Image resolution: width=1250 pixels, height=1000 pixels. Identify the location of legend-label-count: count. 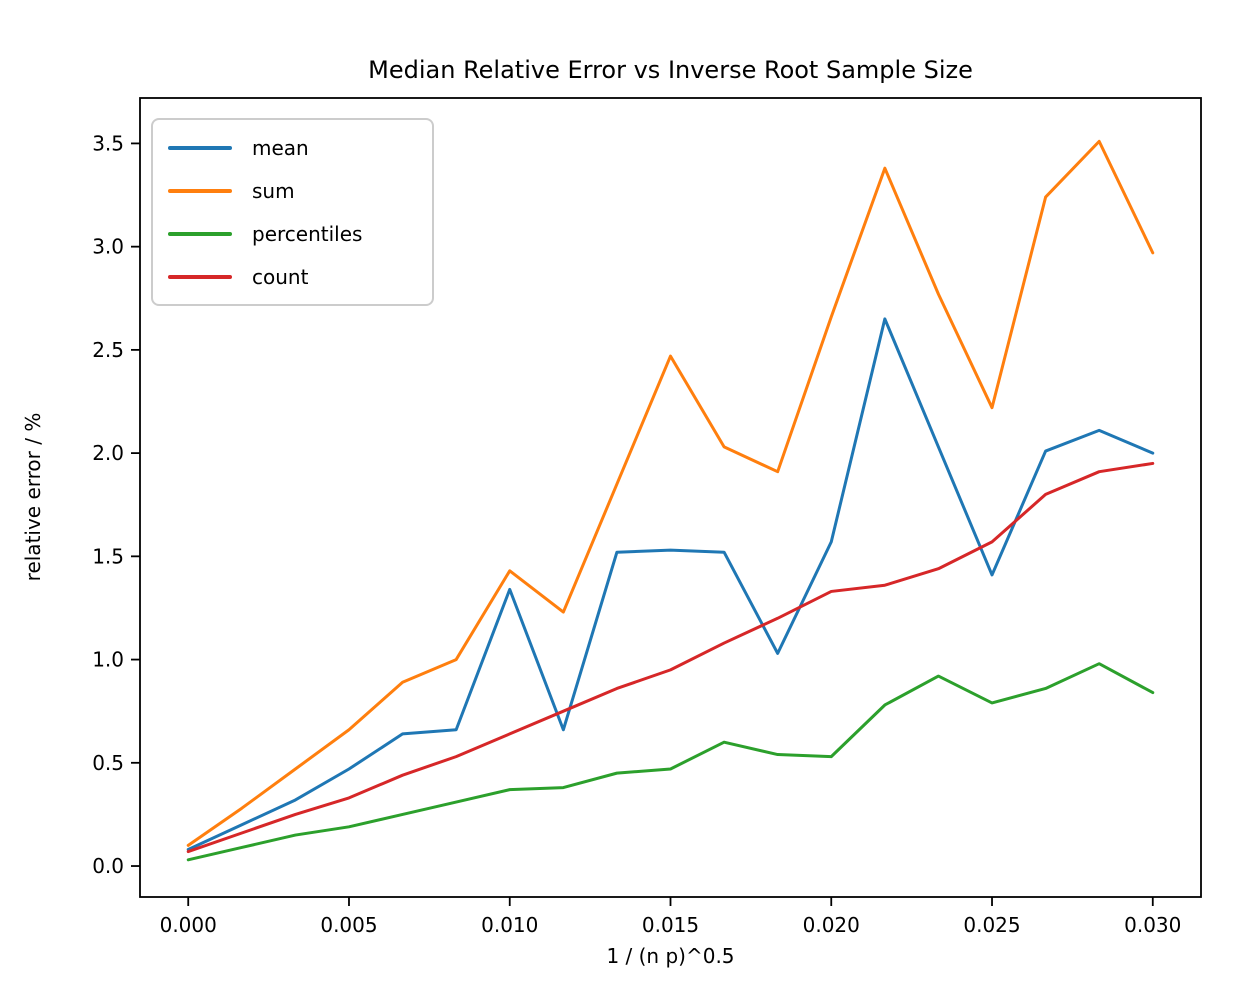
(280, 276).